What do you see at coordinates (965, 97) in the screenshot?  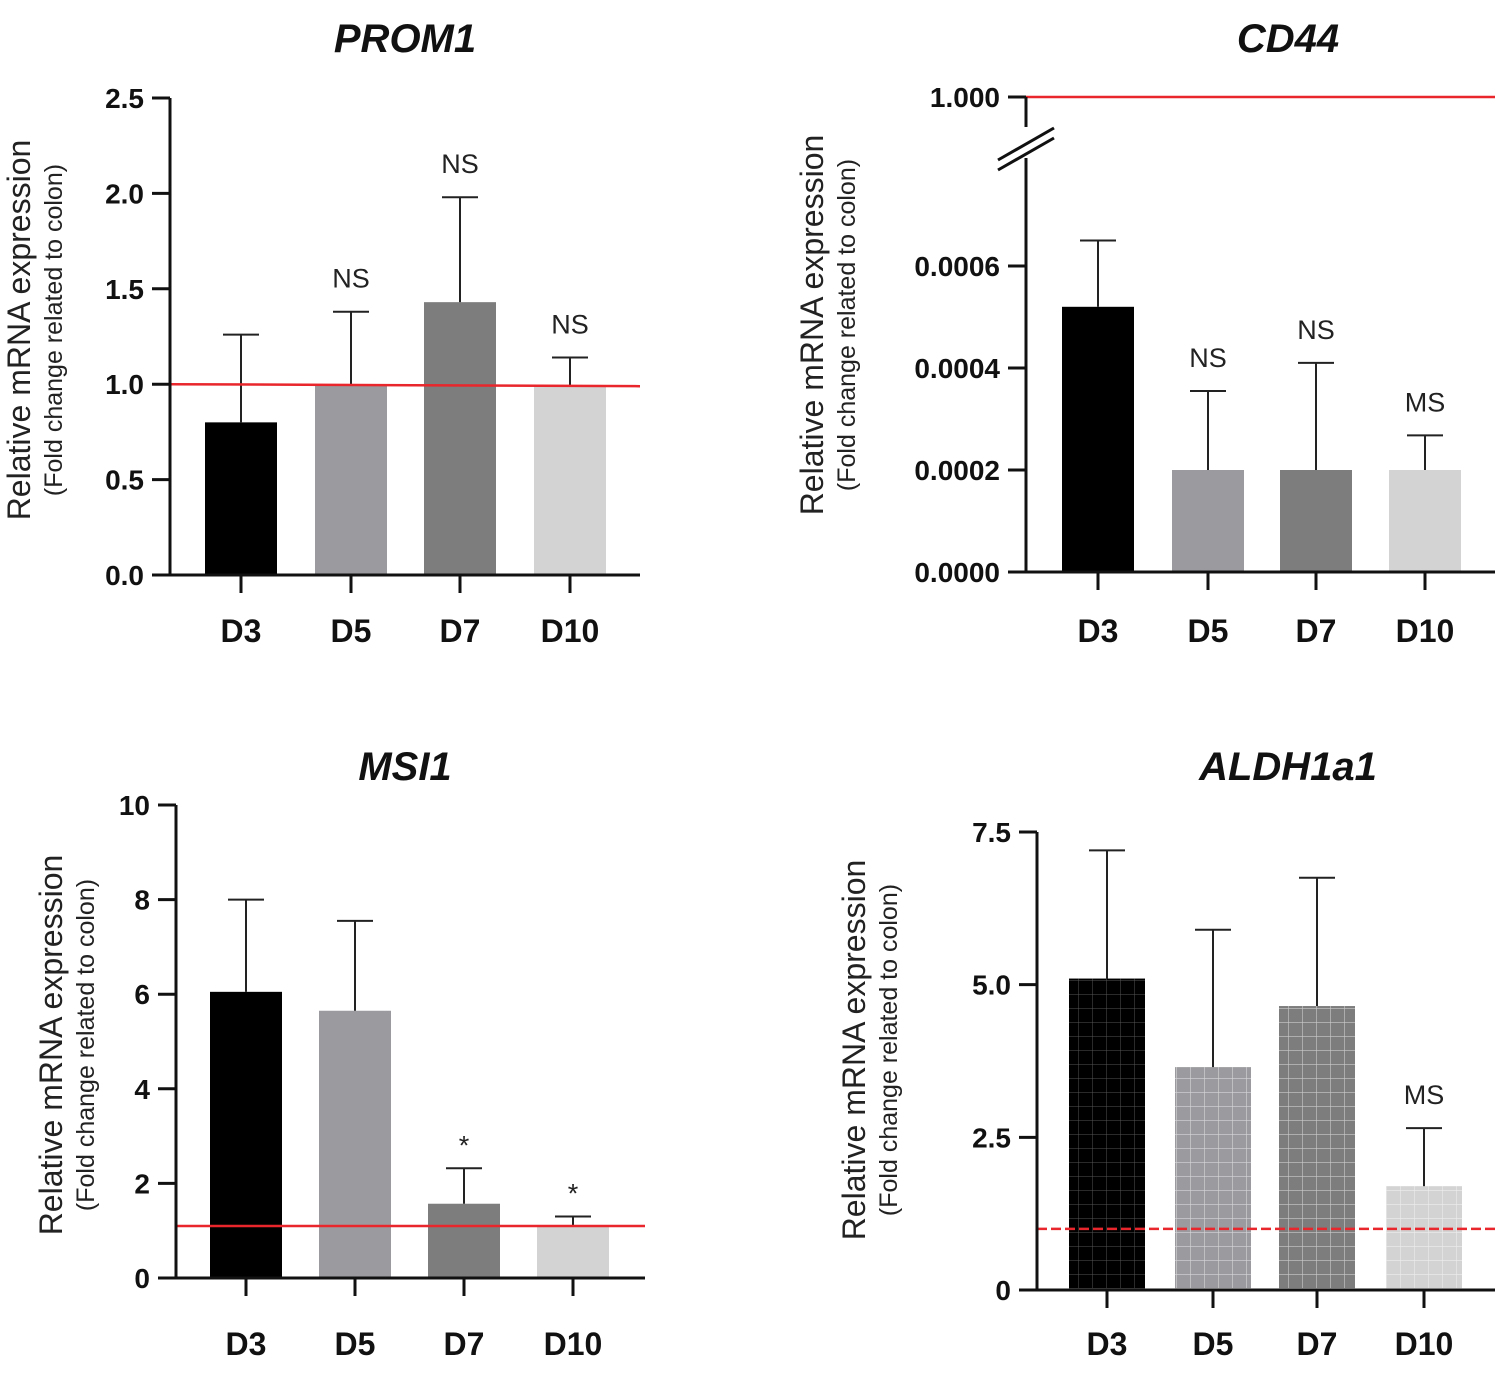 I see `y-tick-label: 1.000` at bounding box center [965, 97].